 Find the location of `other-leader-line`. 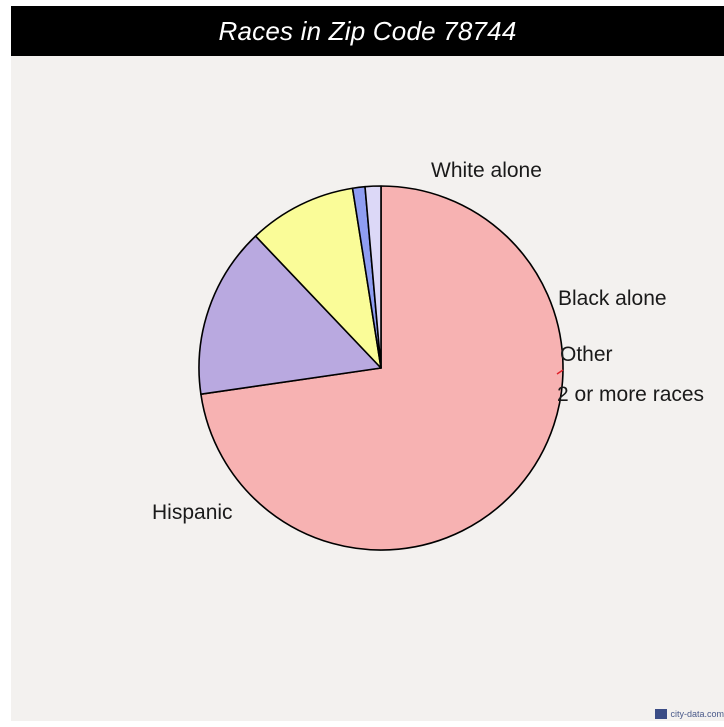

other-leader-line is located at coordinates (560, 372).